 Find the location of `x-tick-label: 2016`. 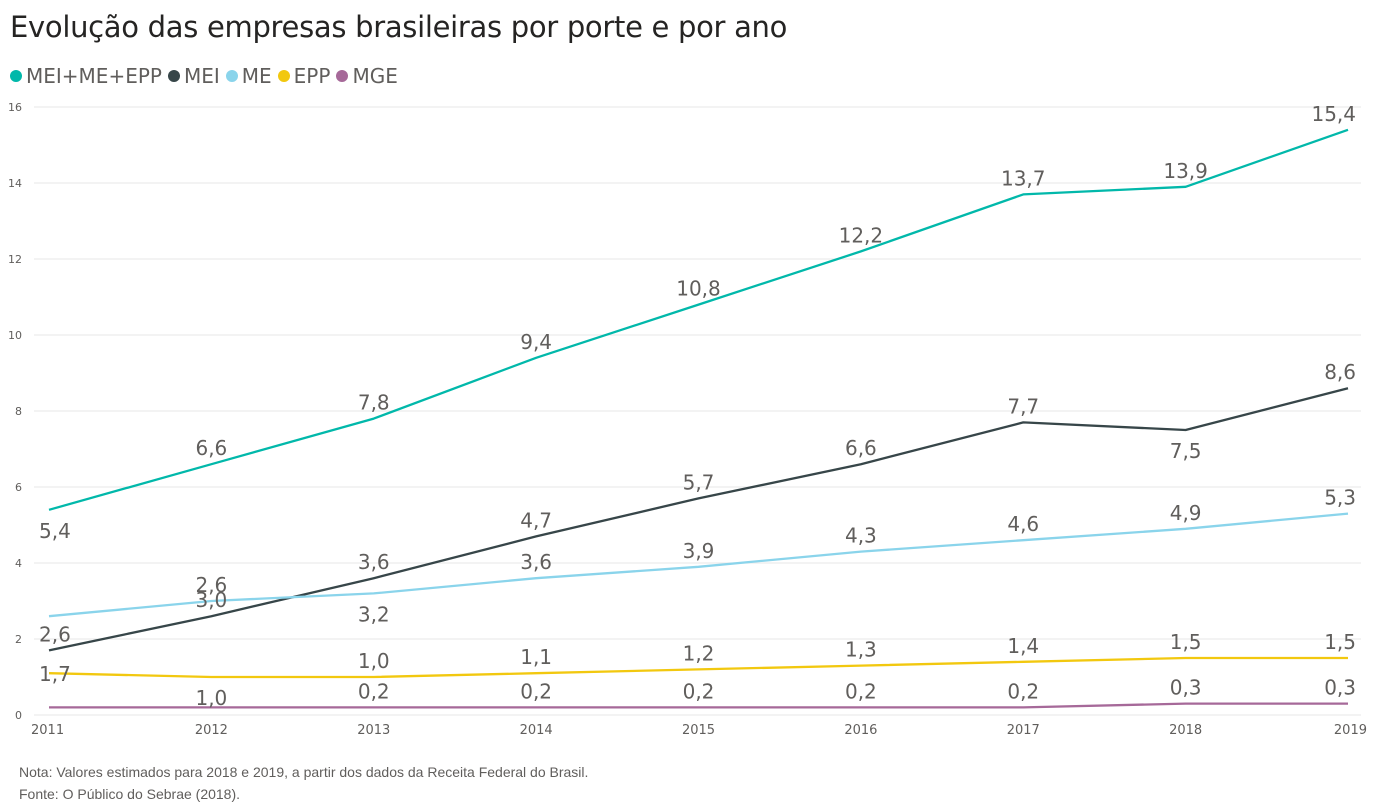

x-tick-label: 2016 is located at coordinates (860, 730).